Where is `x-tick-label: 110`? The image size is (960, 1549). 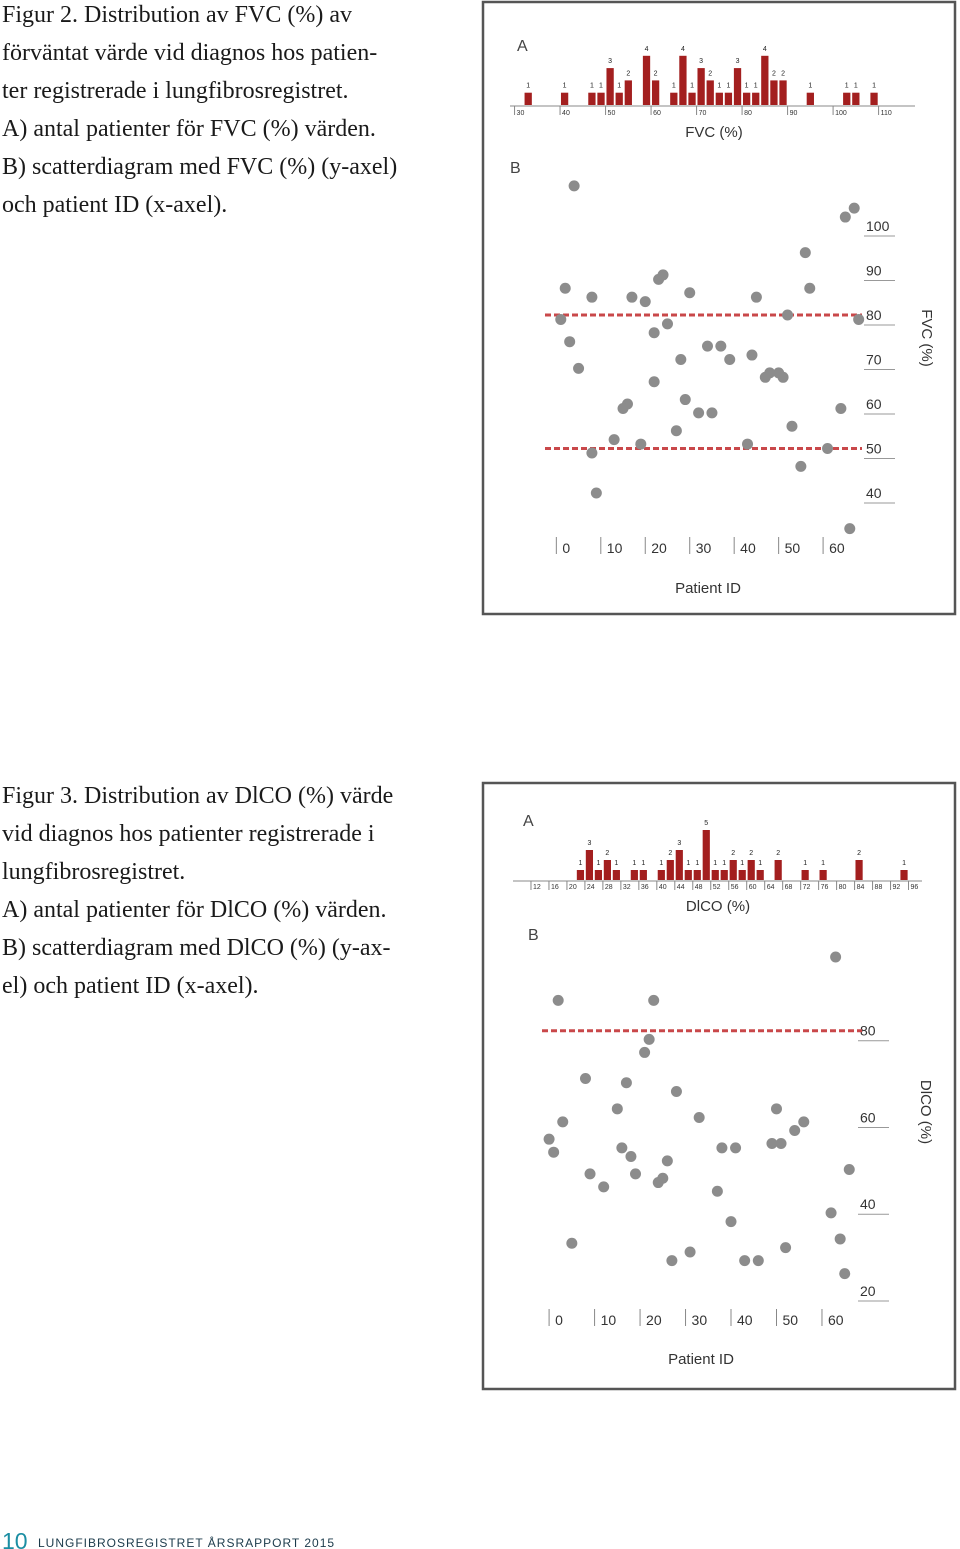 x-tick-label: 110 is located at coordinates (886, 113).